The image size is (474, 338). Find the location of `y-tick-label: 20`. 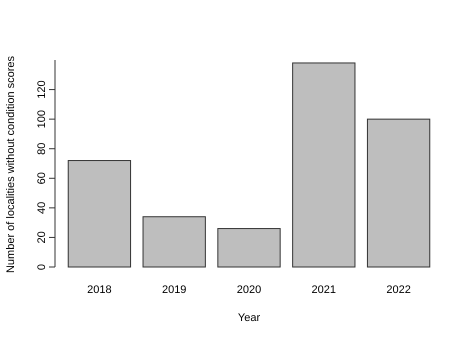

y-tick-label: 20 is located at coordinates (42, 237).